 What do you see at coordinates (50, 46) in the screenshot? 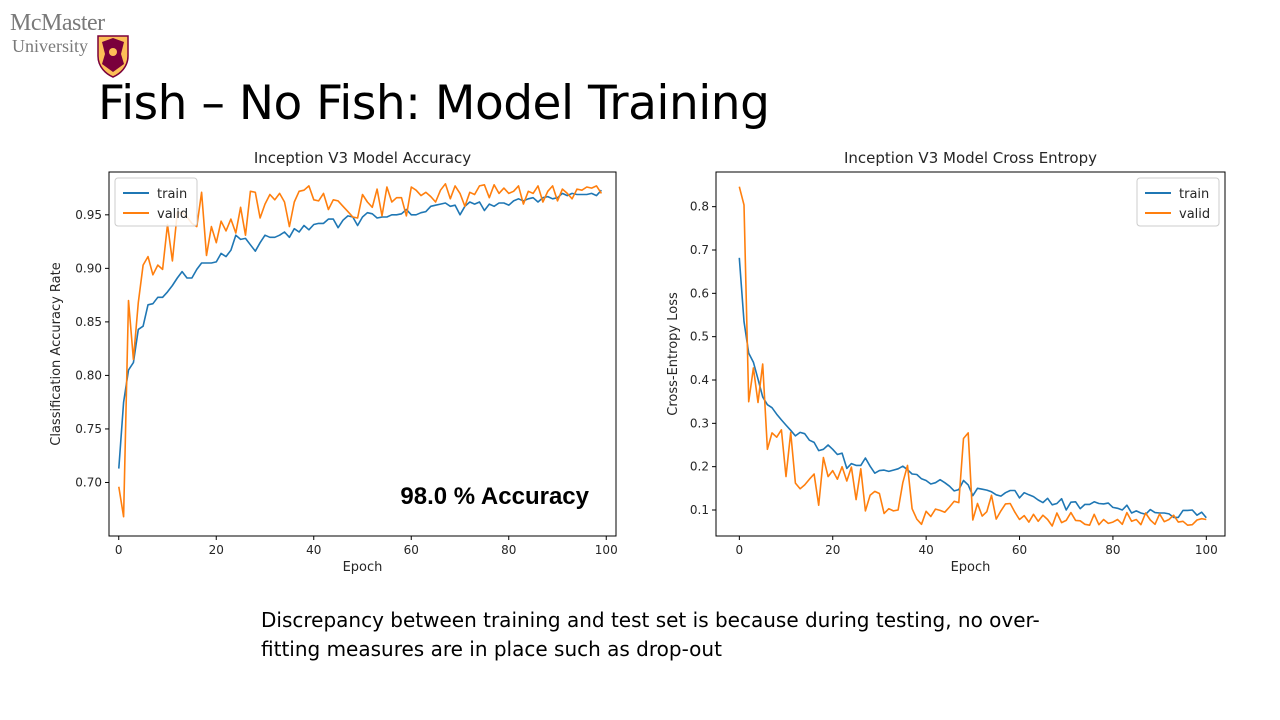
I see `logo-wordmark-line2: University` at bounding box center [50, 46].